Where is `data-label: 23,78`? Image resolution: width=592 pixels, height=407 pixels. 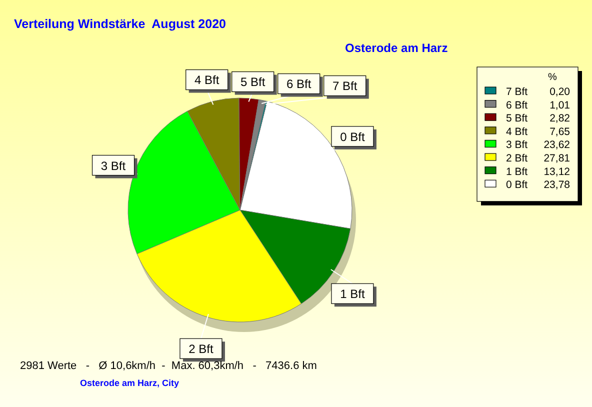
data-label: 23,78 is located at coordinates (557, 185).